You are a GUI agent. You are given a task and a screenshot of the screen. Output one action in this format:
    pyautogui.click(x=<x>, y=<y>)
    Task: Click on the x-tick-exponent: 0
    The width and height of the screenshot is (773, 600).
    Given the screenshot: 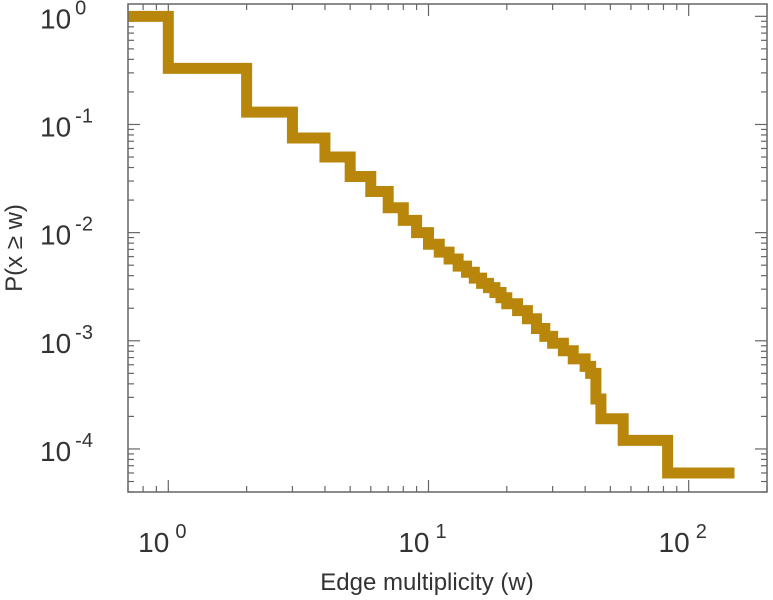 What is the action you would take?
    pyautogui.click(x=180, y=532)
    